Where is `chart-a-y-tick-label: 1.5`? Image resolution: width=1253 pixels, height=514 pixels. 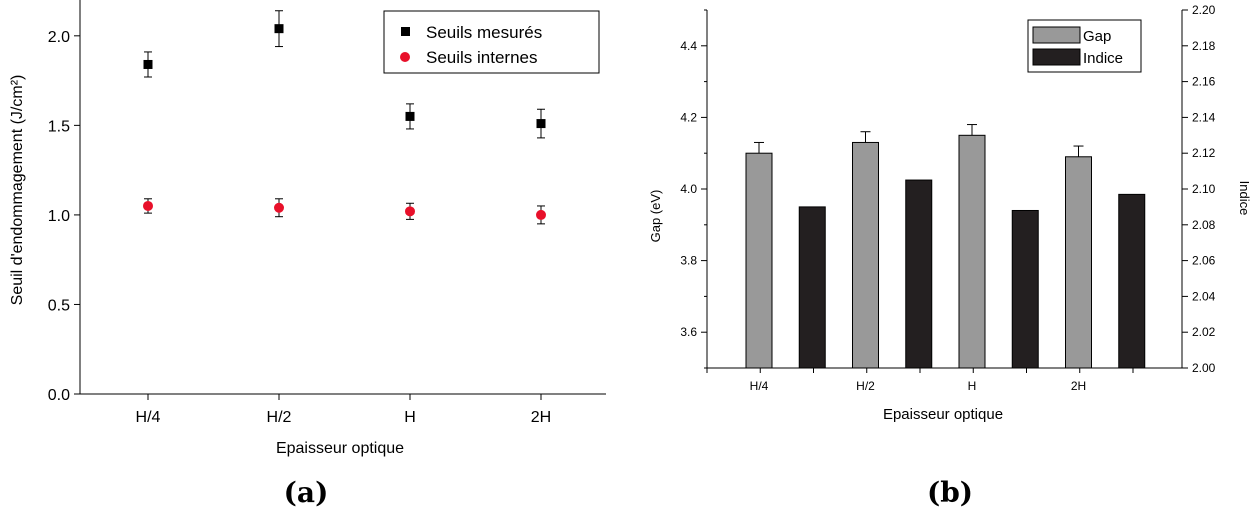
chart-a-y-tick-label: 1.5 is located at coordinates (59, 126).